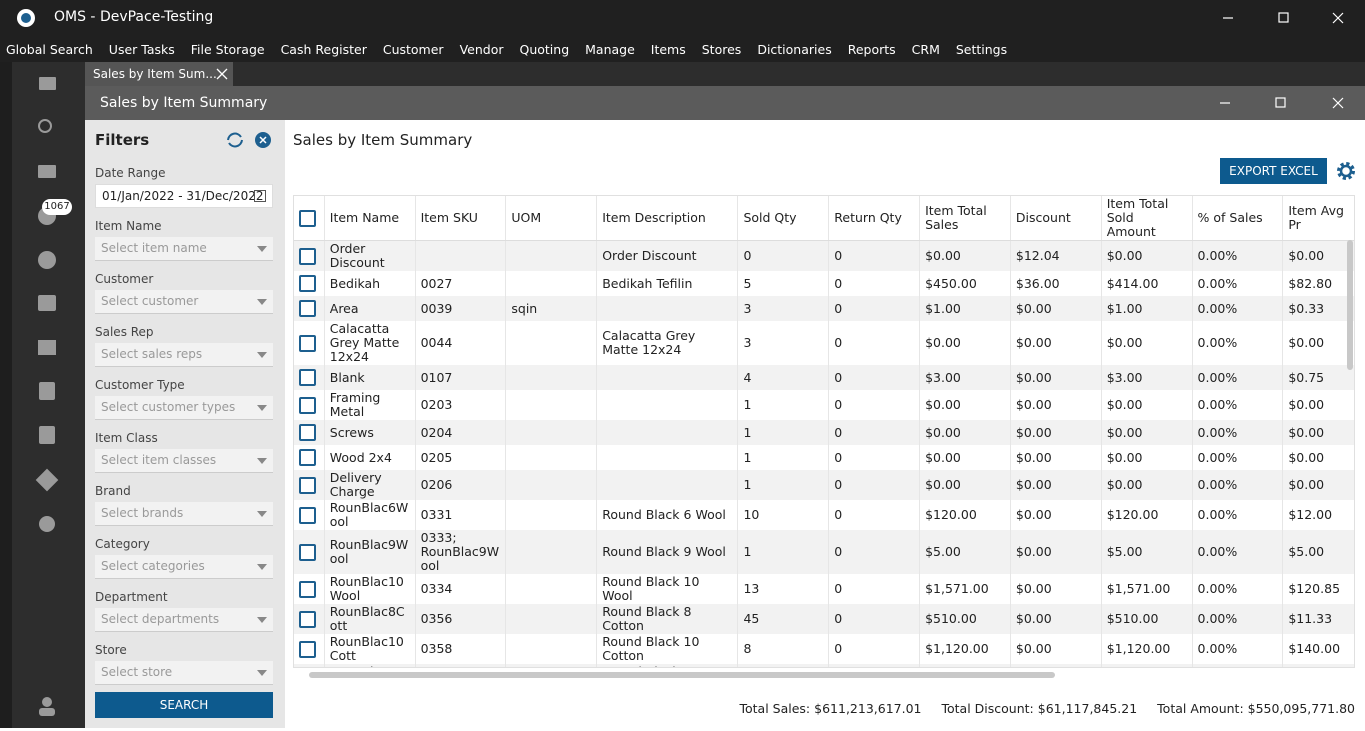 This screenshot has width=1365, height=731. What do you see at coordinates (150, 301) in the screenshot?
I see `filter-placeholder: Select customer` at bounding box center [150, 301].